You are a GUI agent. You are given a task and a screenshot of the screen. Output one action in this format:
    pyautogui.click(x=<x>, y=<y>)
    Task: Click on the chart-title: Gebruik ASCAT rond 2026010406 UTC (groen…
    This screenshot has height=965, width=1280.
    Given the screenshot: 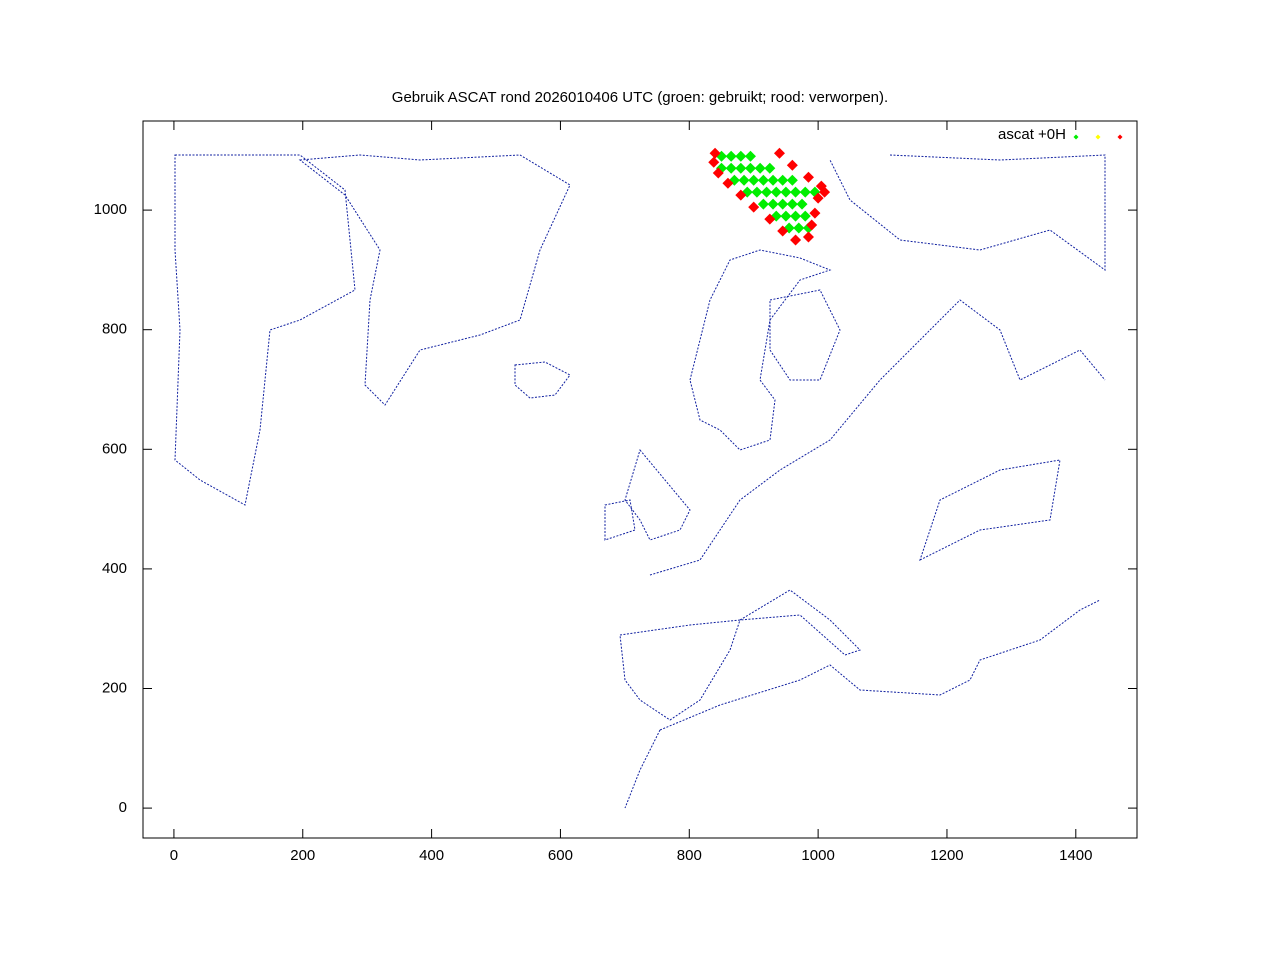 What is the action you would take?
    pyautogui.click(x=640, y=97)
    